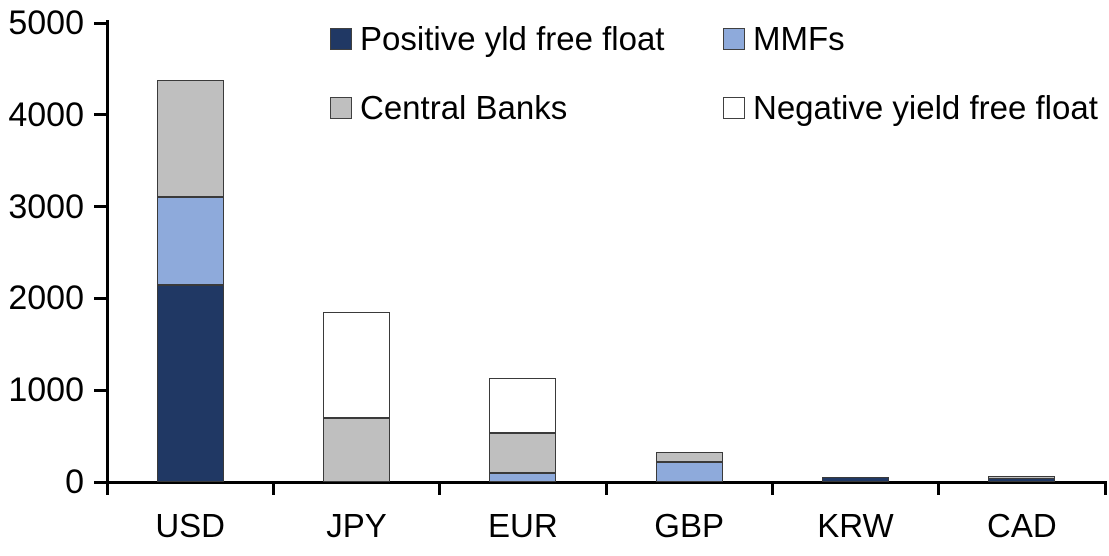  Describe the element at coordinates (46, 390) in the screenshot. I see `y-axis-tick-label: 1000` at that location.